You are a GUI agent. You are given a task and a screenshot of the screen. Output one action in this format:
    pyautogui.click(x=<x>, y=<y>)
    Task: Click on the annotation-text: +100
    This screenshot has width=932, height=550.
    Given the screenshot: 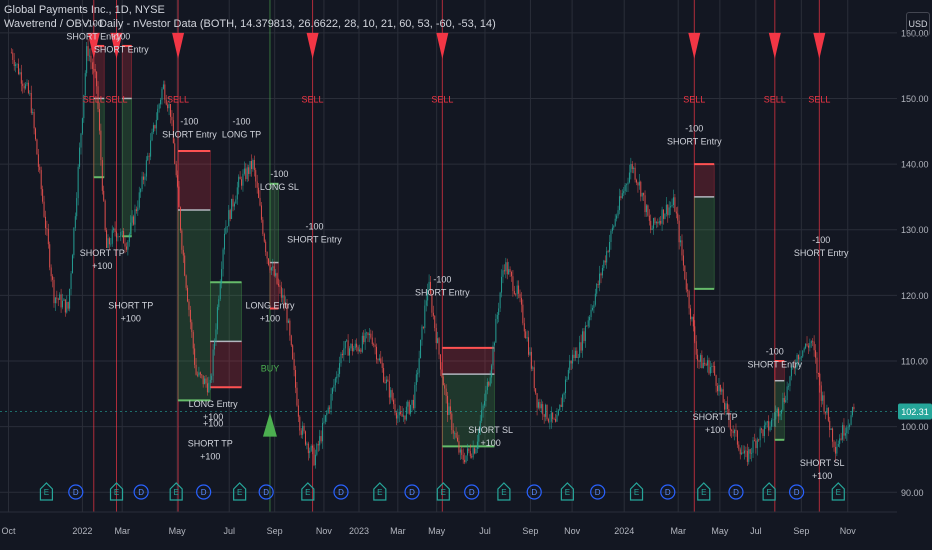 What is the action you would take?
    pyautogui.click(x=102, y=266)
    